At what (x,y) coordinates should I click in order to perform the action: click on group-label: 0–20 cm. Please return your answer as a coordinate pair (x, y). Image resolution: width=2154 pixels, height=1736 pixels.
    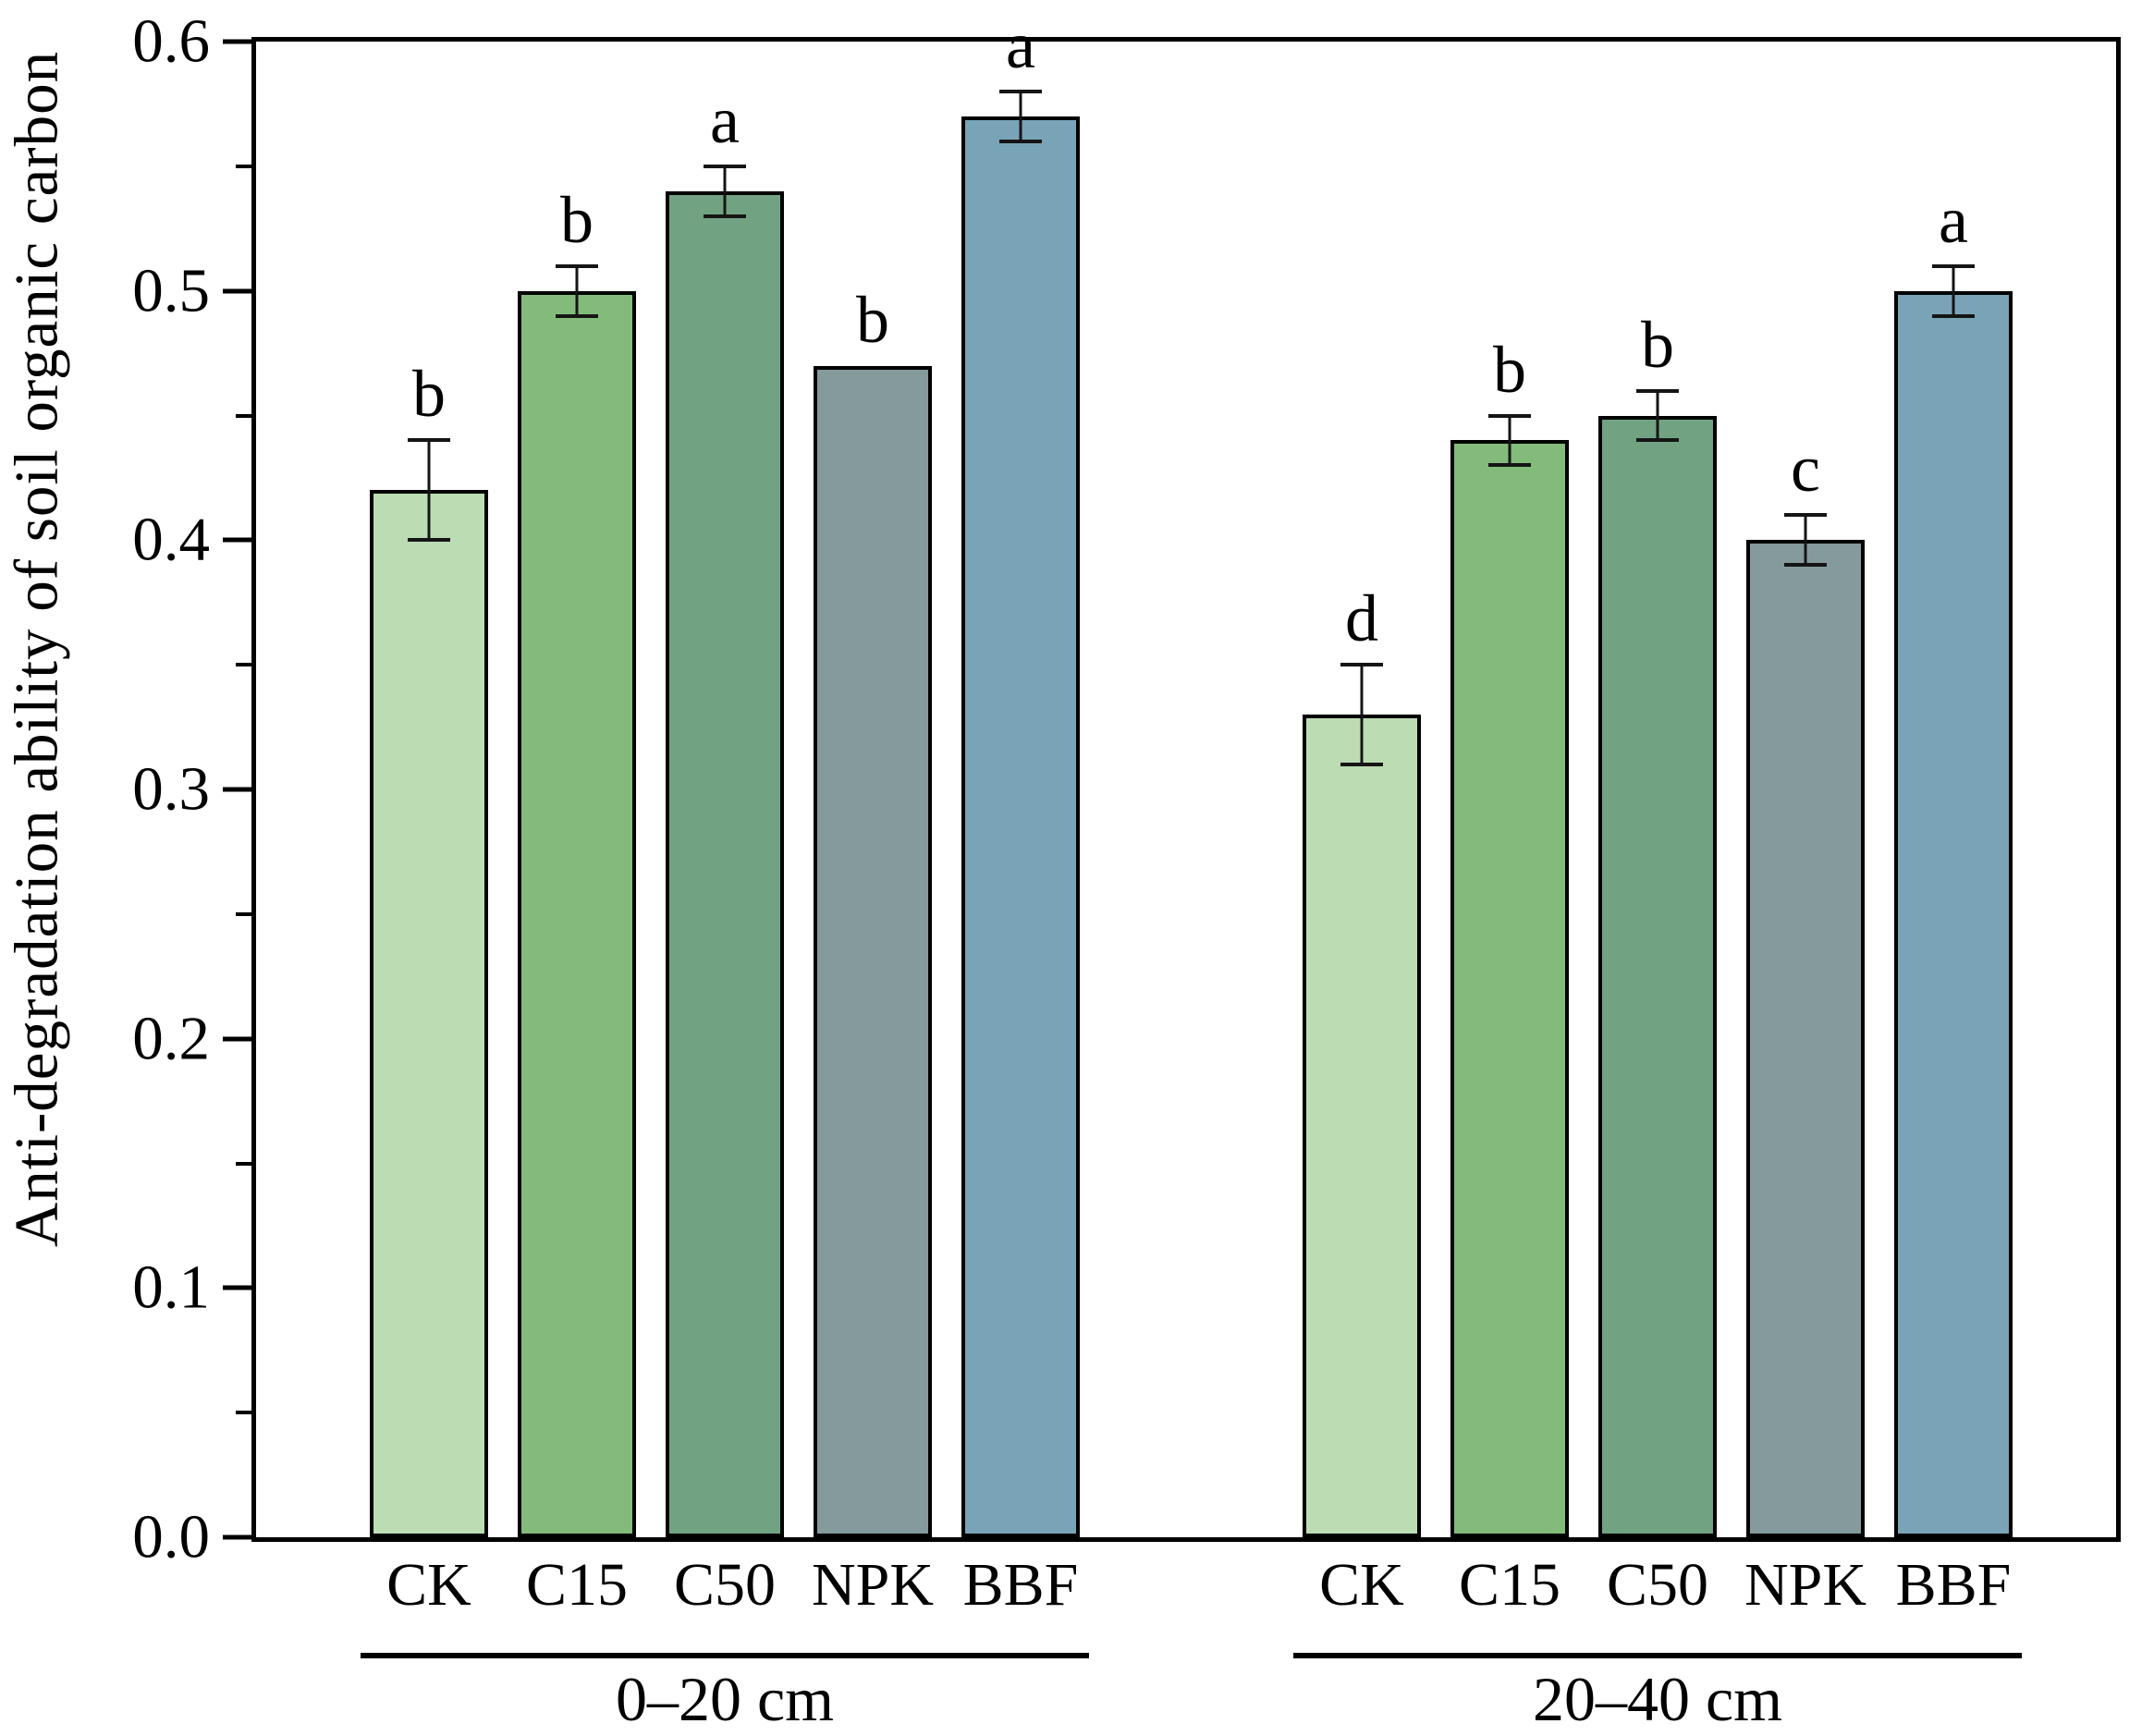
    Looking at the image, I should click on (725, 1699).